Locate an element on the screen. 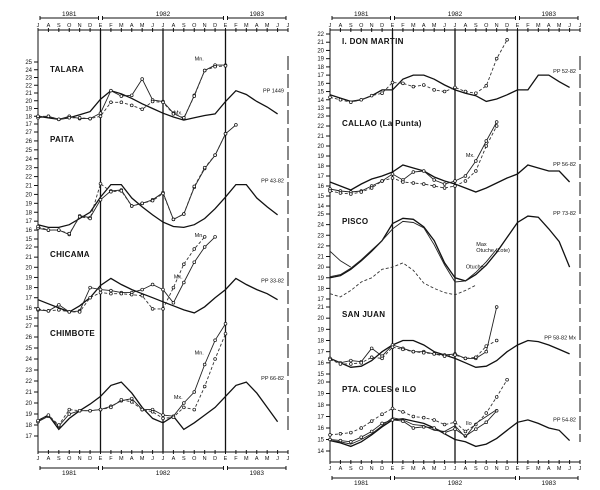 The image size is (600, 490). month-tick-label: E is located at coordinates (101, 26).